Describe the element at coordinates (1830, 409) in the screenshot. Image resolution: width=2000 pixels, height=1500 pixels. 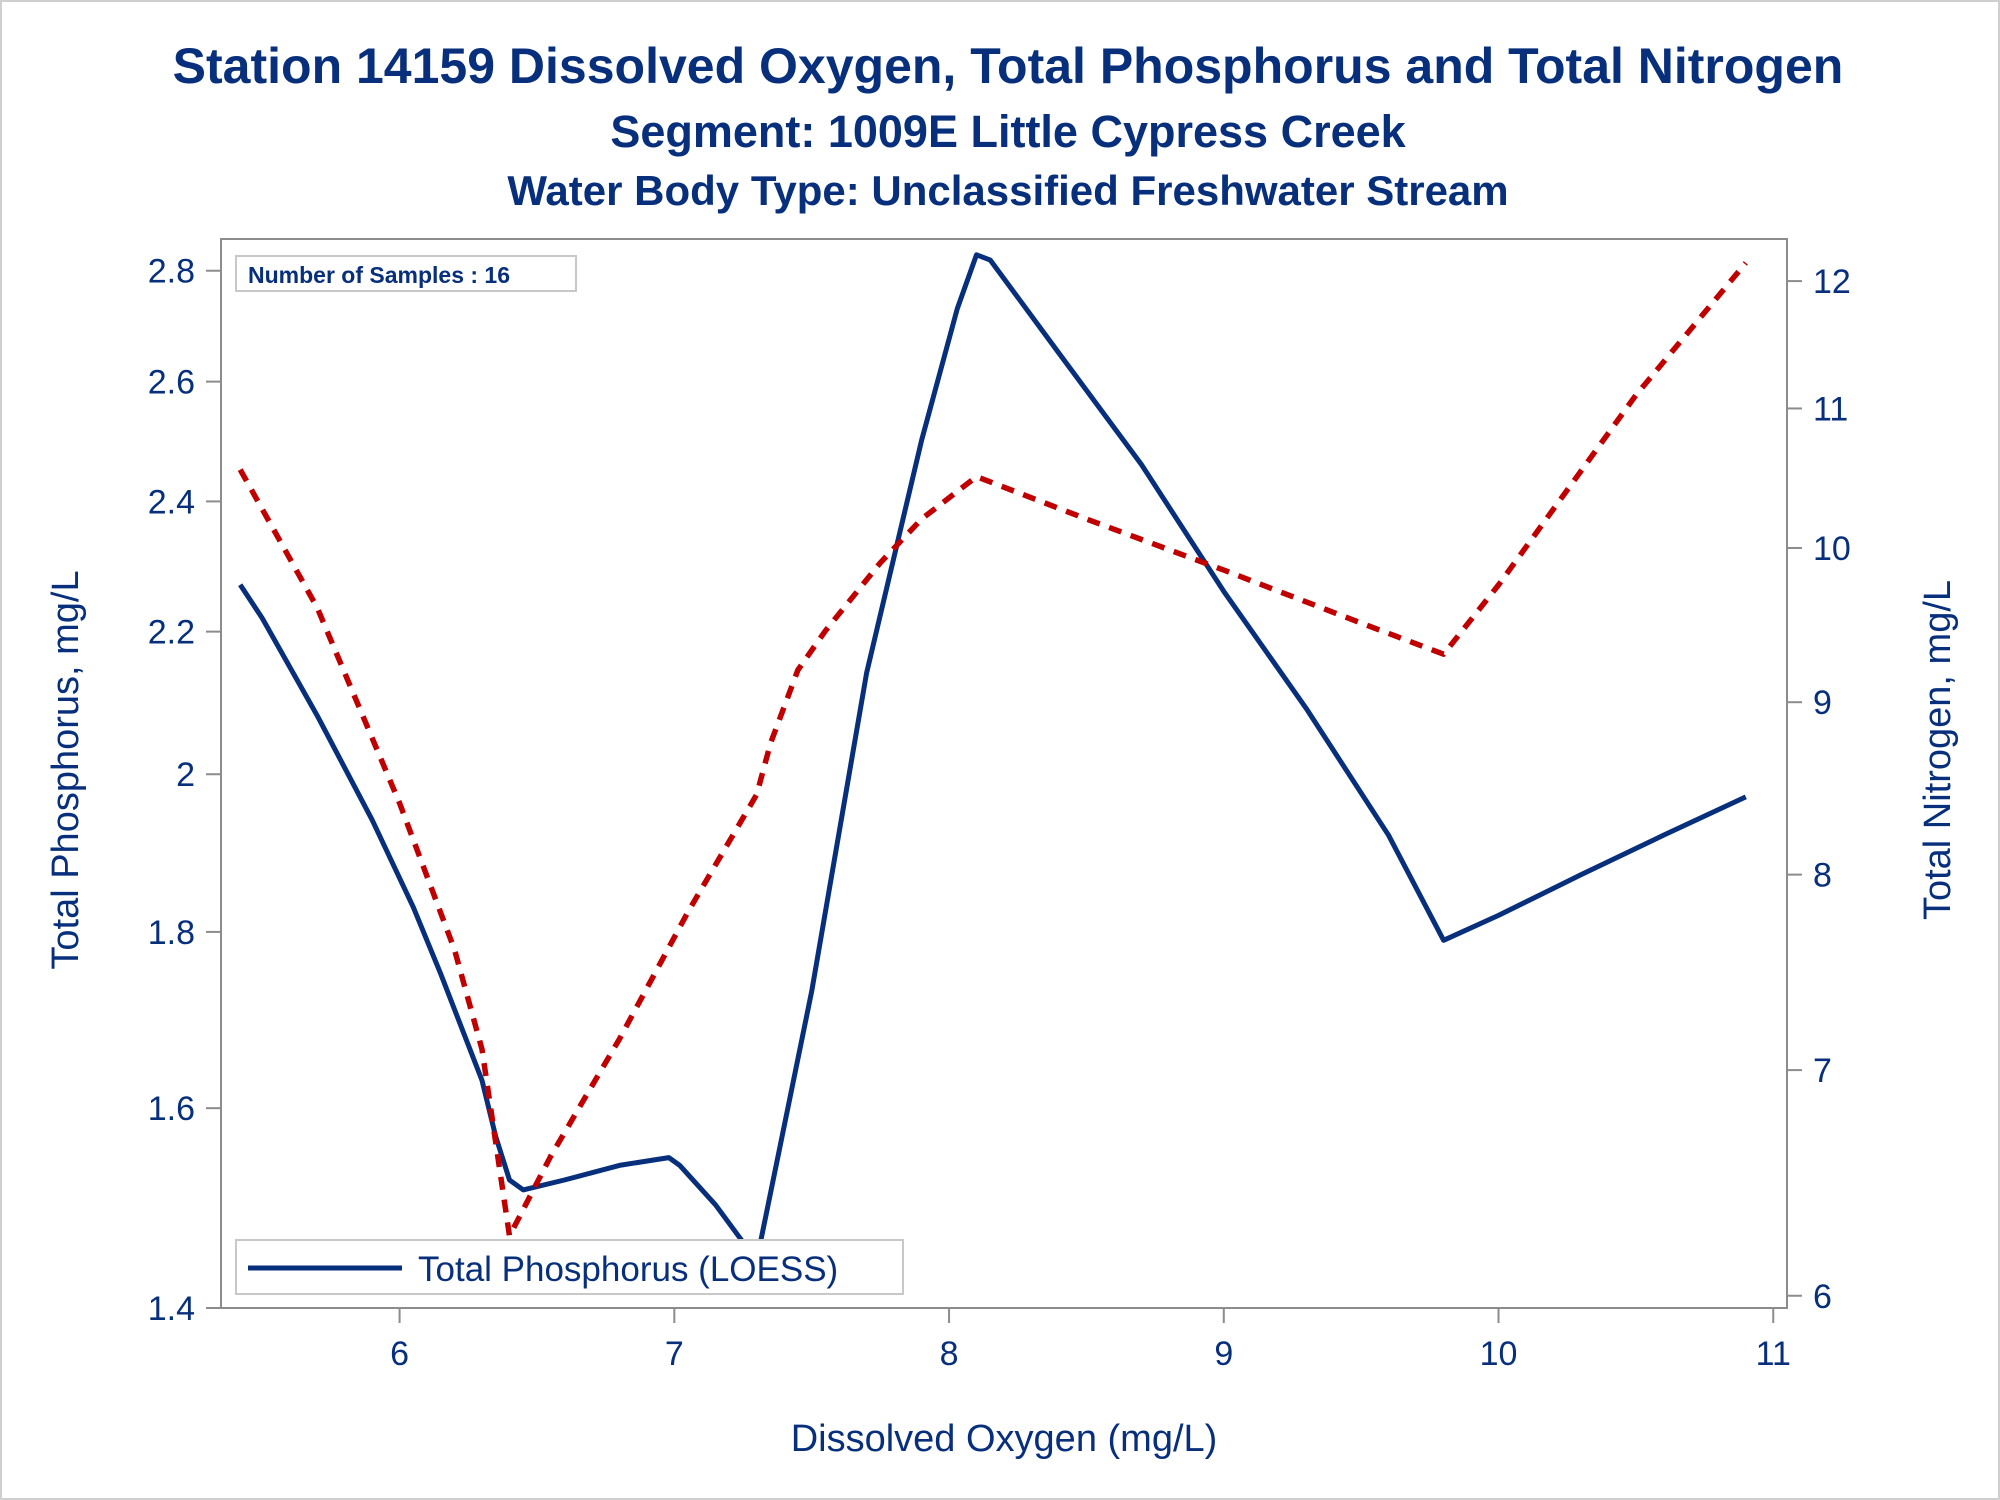
I see `y2-tick-label: 11` at that location.